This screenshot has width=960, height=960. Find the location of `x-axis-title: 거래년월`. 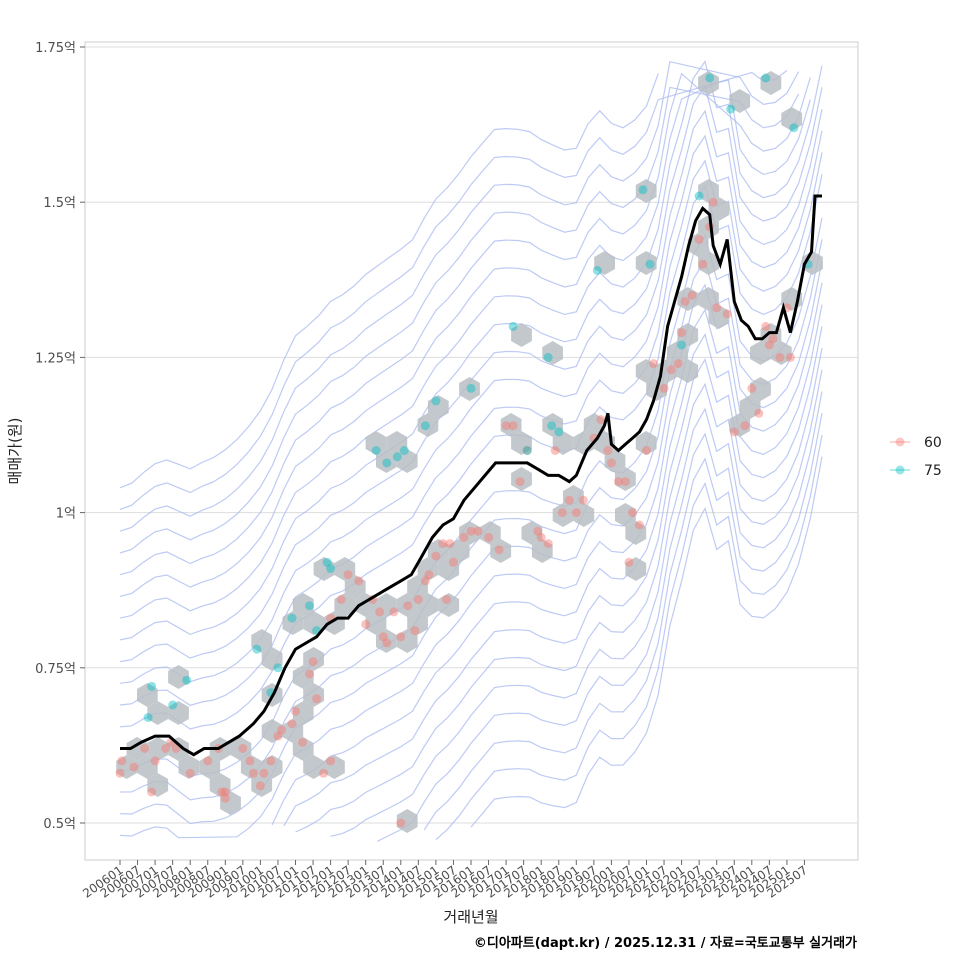

x-axis-title: 거래년월 is located at coordinates (470, 917).